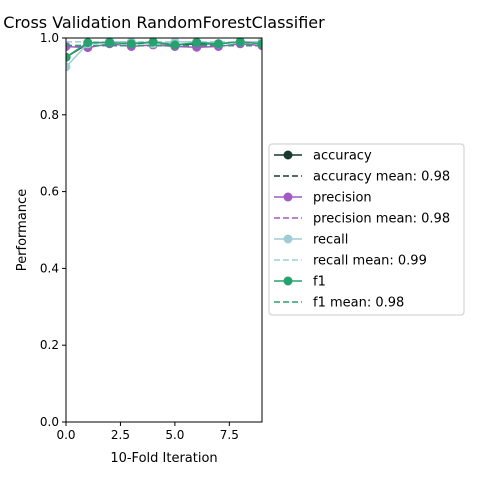  Describe the element at coordinates (288, 197) in the screenshot. I see `legend-marker-precision` at that location.